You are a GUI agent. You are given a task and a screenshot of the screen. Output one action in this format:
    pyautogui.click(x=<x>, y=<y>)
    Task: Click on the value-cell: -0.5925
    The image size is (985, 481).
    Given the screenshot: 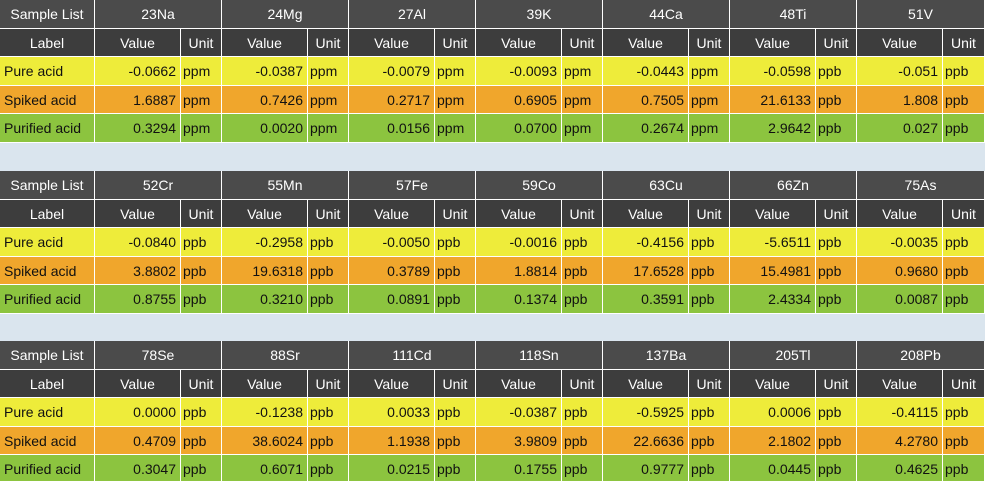 What is the action you would take?
    pyautogui.click(x=646, y=412)
    